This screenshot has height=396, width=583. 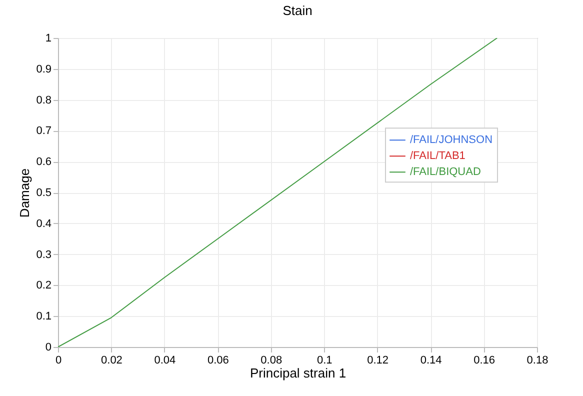 What do you see at coordinates (44, 100) in the screenshot?
I see `y-tick-label: 0.8` at bounding box center [44, 100].